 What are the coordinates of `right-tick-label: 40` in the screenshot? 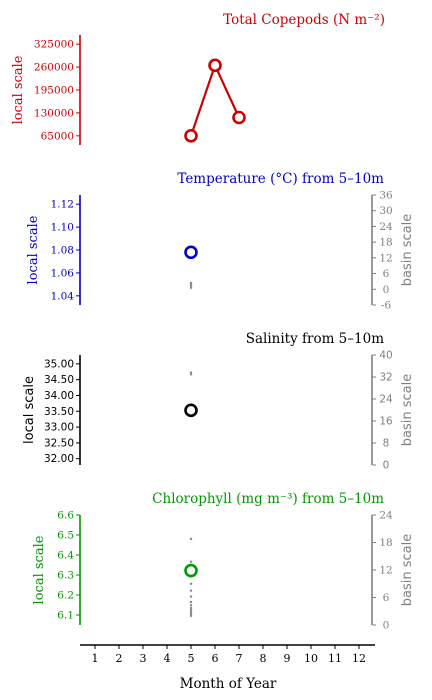 It's located at (385, 356).